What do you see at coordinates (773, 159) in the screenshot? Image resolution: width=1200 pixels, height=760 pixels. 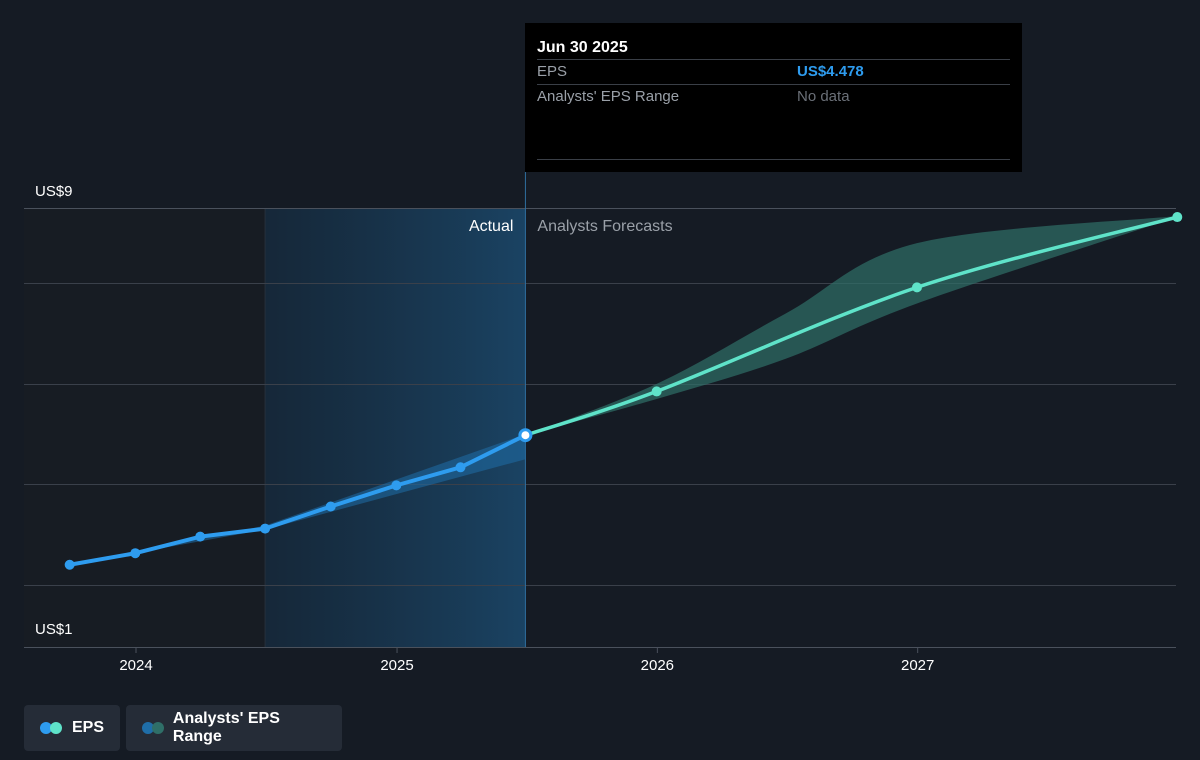 I see `tooltip-divider` at bounding box center [773, 159].